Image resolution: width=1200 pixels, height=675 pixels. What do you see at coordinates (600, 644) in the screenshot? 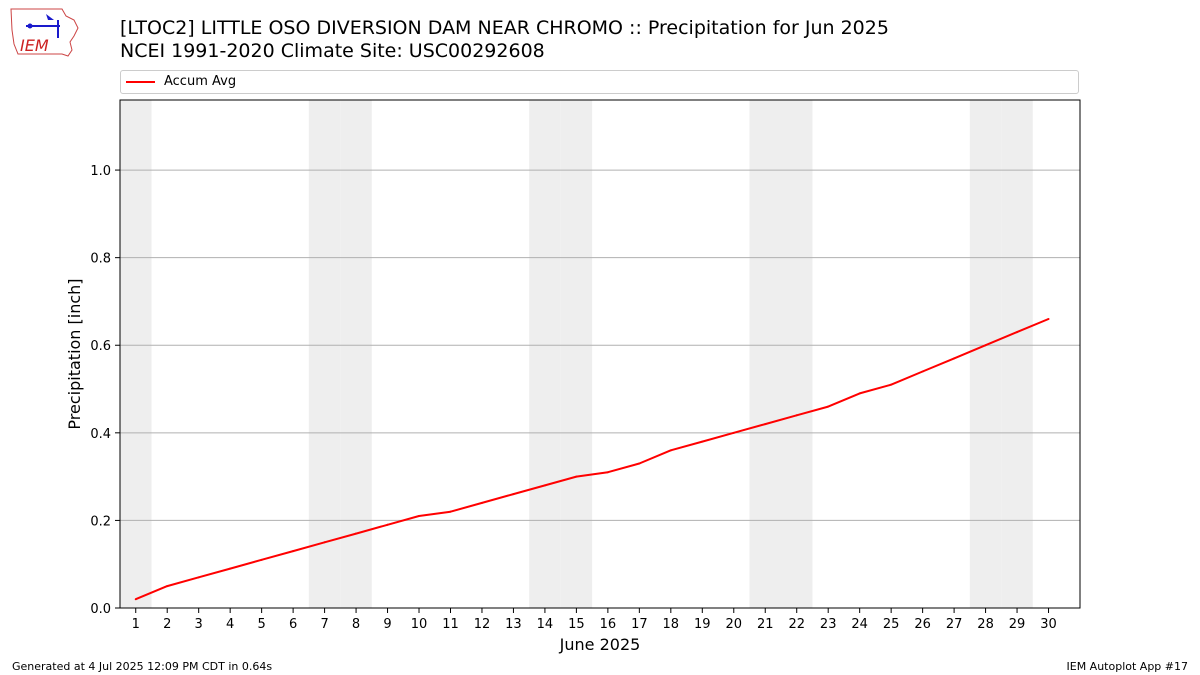
I see `x-axis-label: June 2025` at bounding box center [600, 644].